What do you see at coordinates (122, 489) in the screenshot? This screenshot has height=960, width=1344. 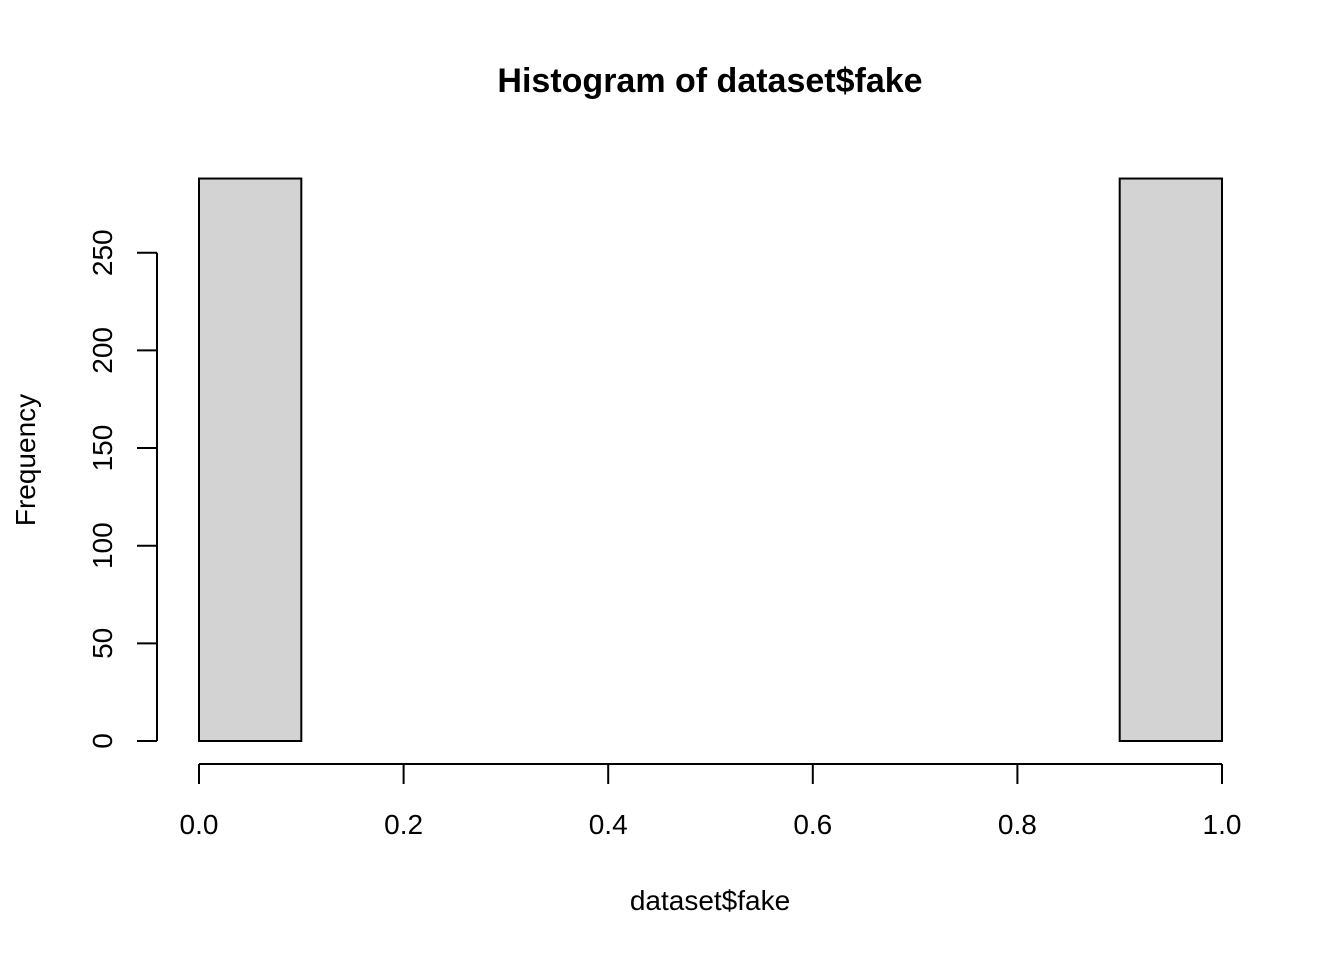 I see `y-axis: 0 50 100 150 200 250` at bounding box center [122, 489].